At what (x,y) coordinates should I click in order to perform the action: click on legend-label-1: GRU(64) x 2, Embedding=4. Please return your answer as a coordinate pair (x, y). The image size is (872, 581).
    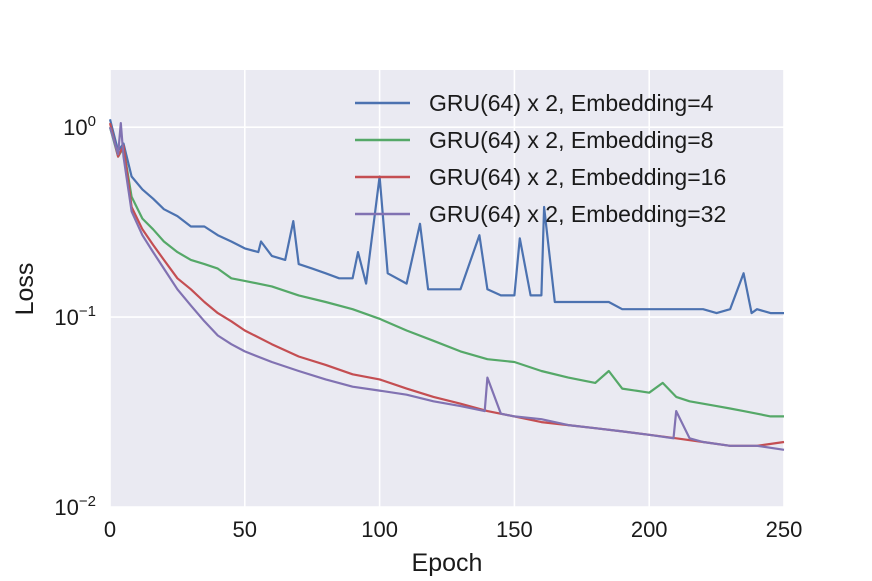
    Looking at the image, I should click on (571, 103).